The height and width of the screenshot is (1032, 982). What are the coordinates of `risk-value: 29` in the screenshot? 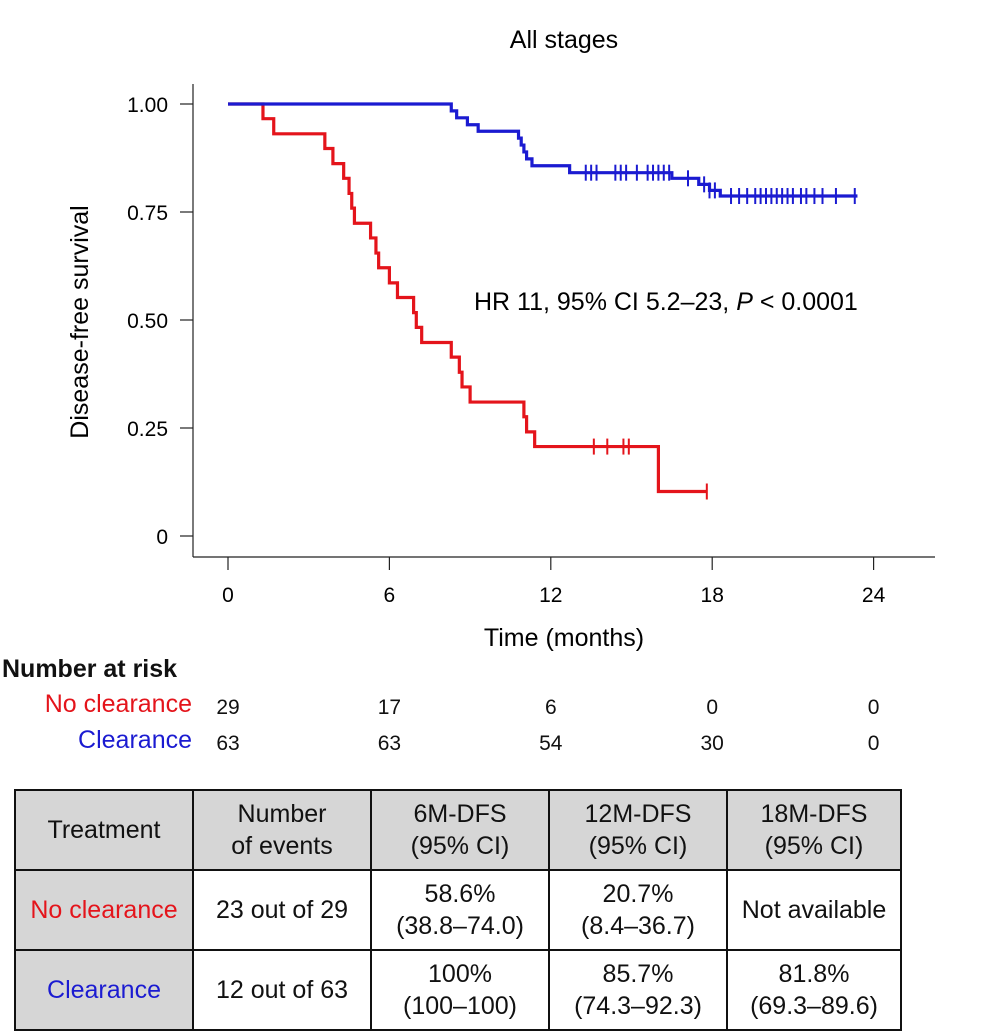 It's located at (228, 707).